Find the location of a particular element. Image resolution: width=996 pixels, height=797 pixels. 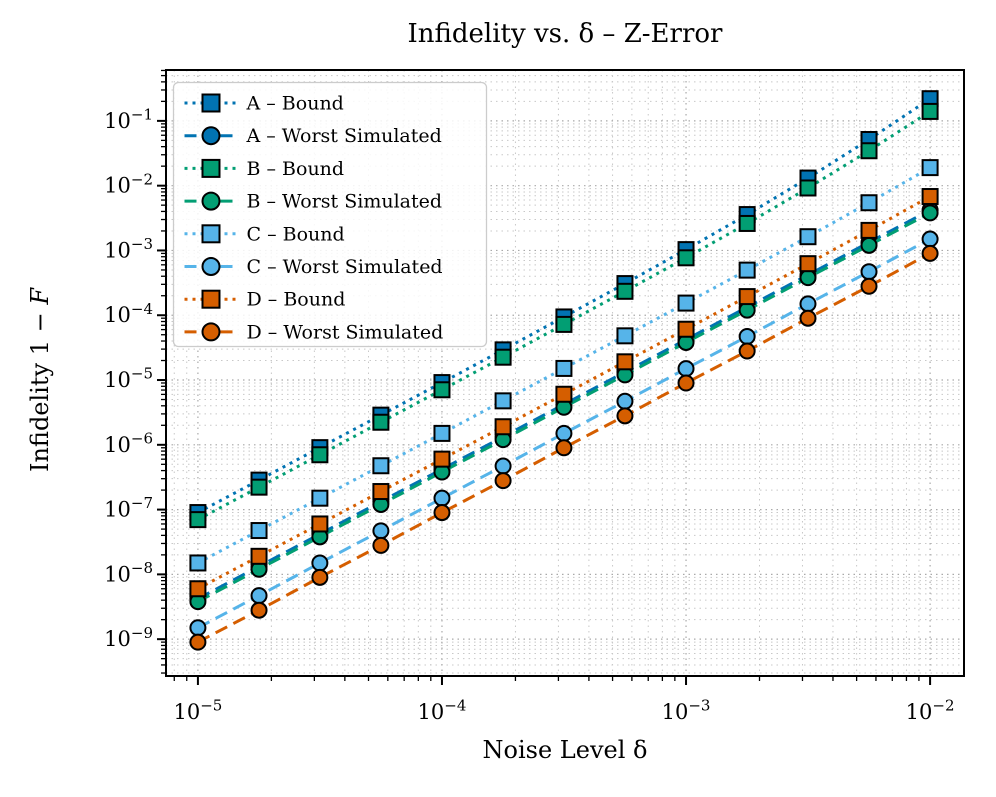

legend-label: D – Bound is located at coordinates (296, 300).